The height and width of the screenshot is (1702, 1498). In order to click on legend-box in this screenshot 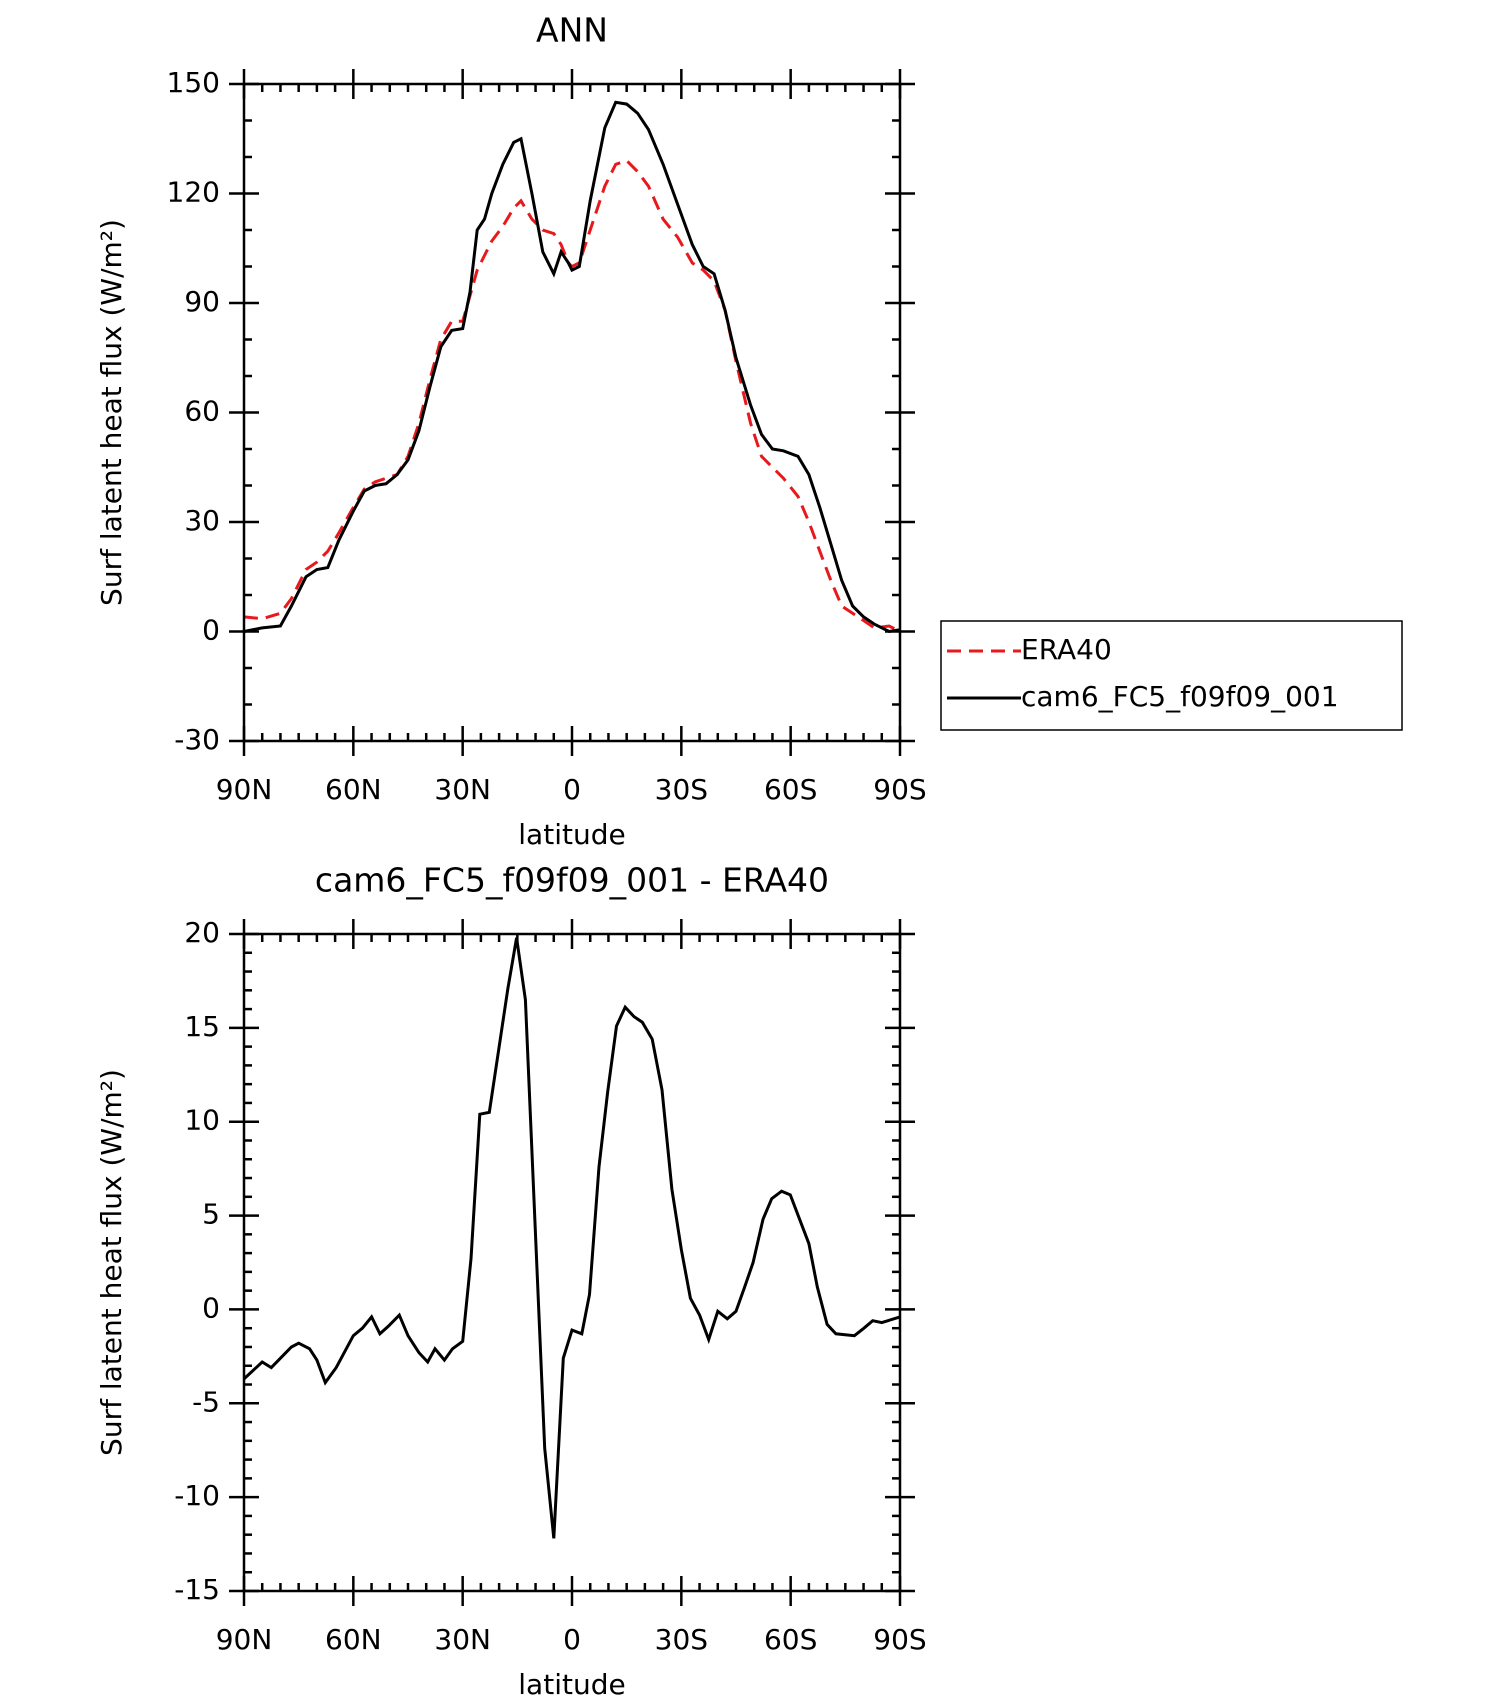, I will do `click(1171, 675)`.